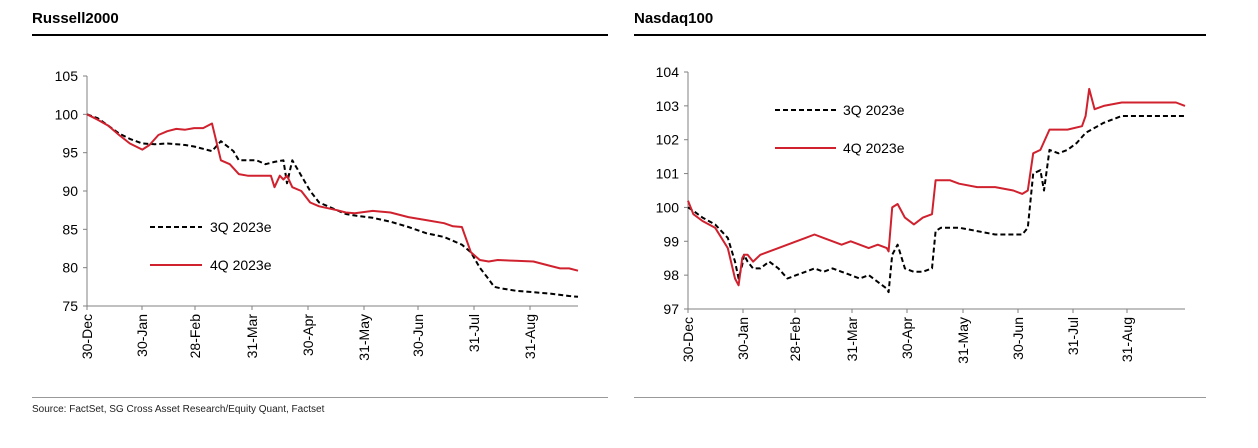 The image size is (1258, 448). I want to click on russell-x-tick-label: 31-Jul, so click(474, 333).